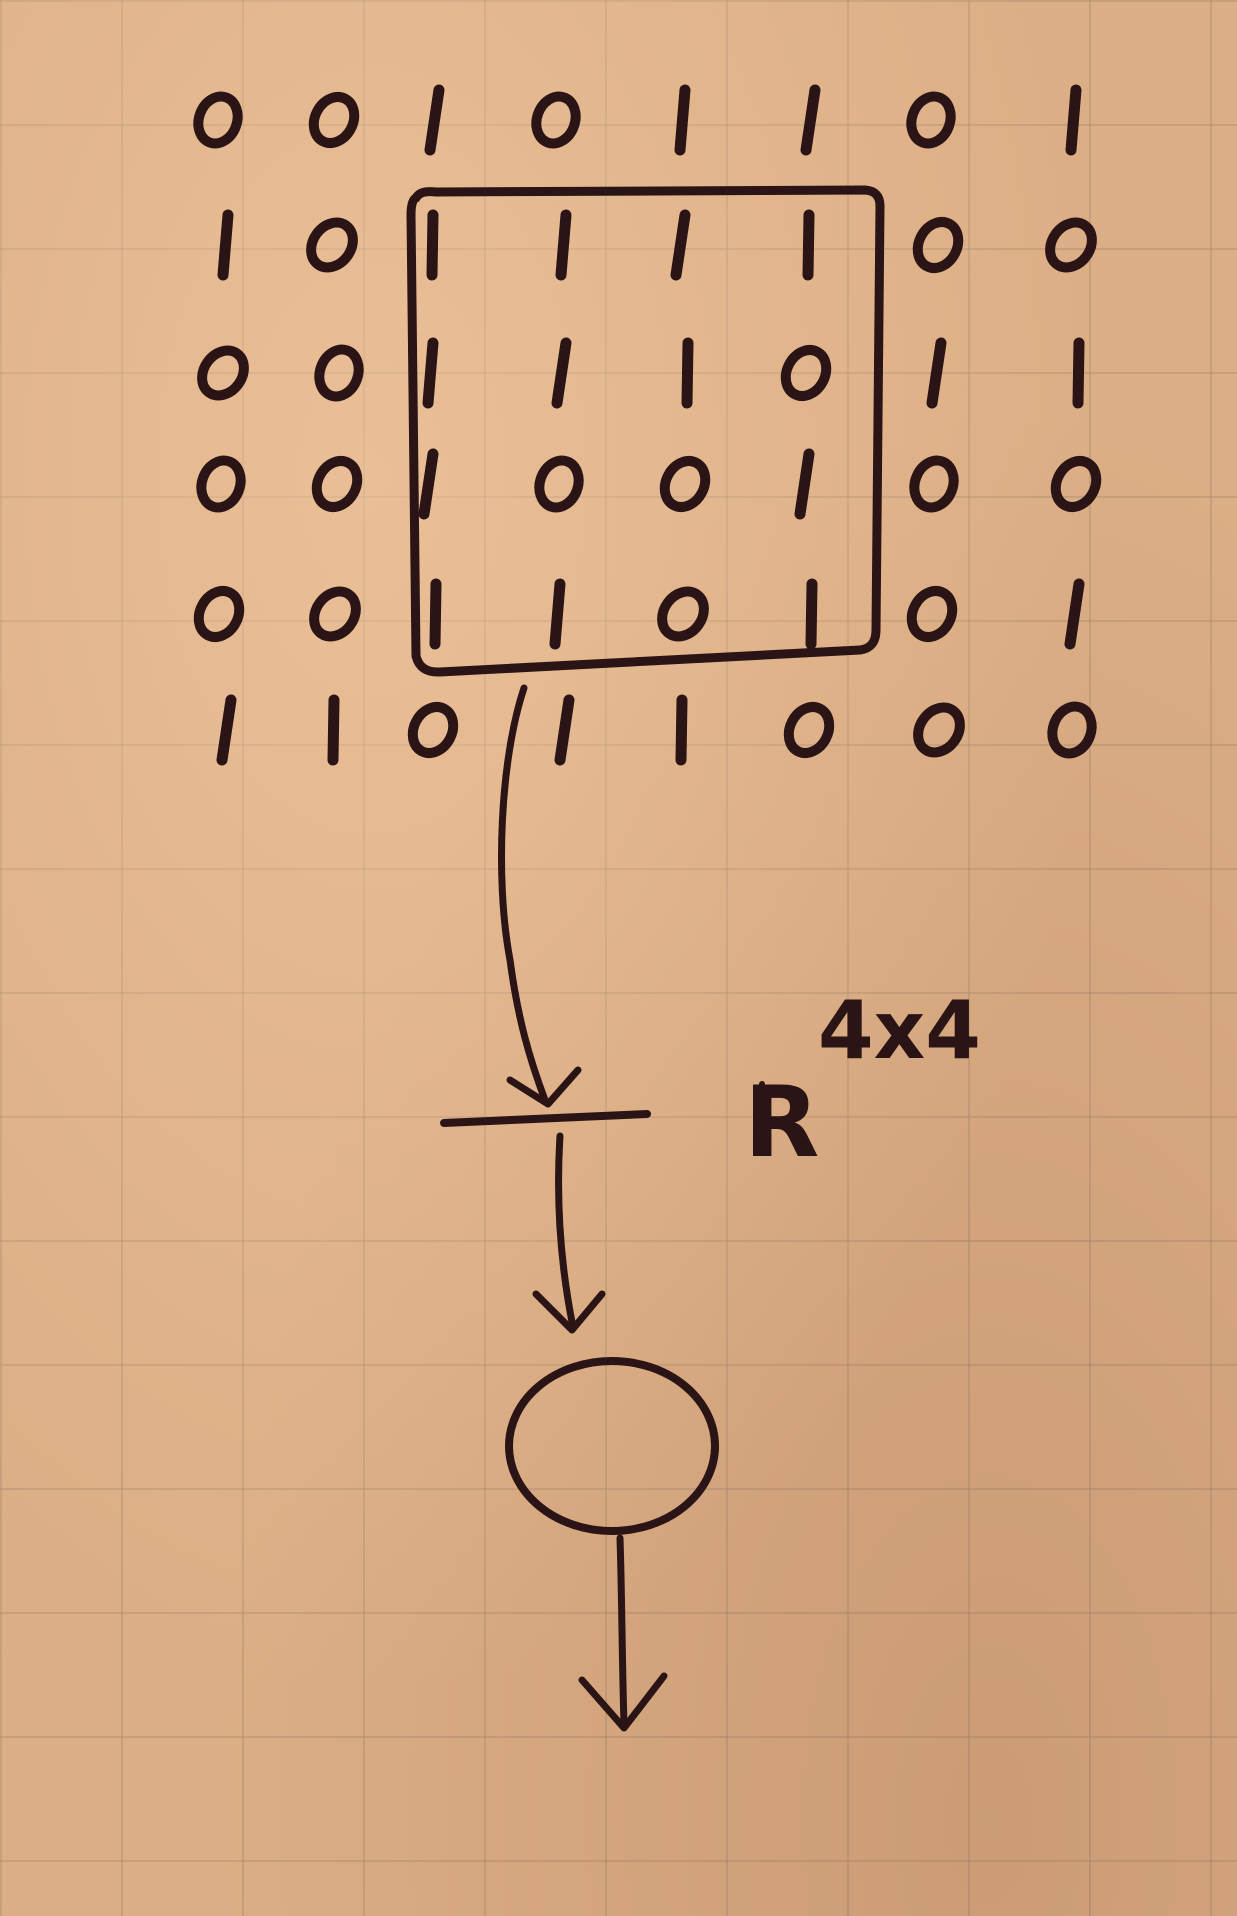  I want to click on selection-window, so click(645, 431).